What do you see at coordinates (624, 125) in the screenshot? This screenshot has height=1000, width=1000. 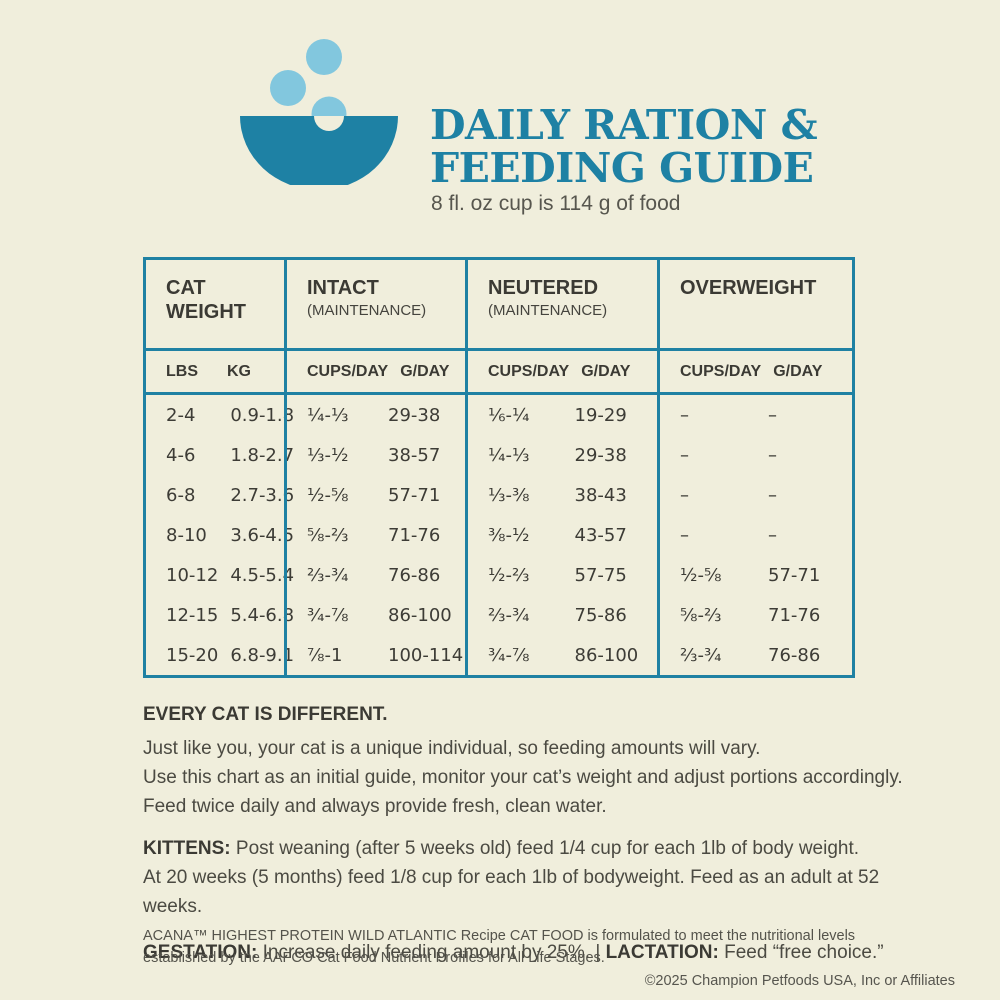 I see `page-title-line1: DAILY RATION &` at bounding box center [624, 125].